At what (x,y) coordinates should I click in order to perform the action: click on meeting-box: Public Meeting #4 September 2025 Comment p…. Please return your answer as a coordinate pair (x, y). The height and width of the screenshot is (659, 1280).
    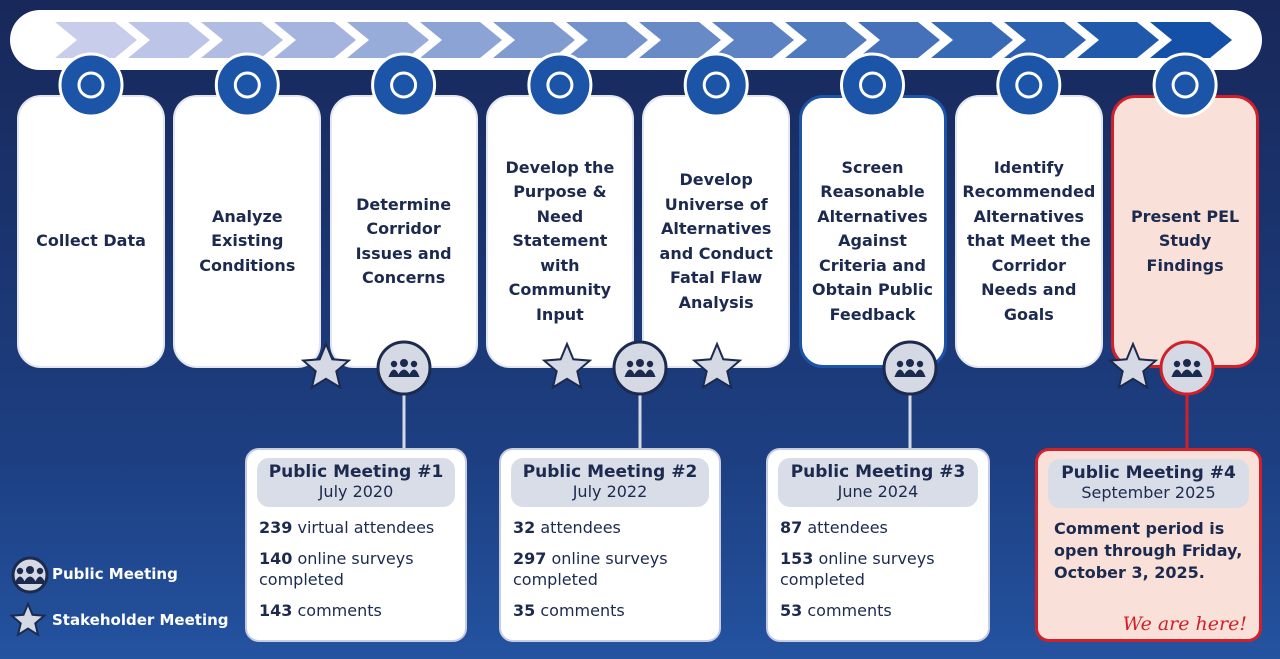
    Looking at the image, I should click on (1148, 545).